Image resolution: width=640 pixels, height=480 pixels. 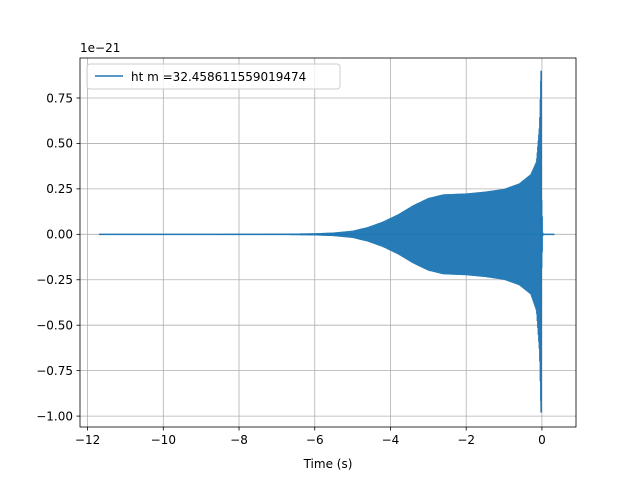 I want to click on y-tick-label: 0.50, so click(x=59, y=144).